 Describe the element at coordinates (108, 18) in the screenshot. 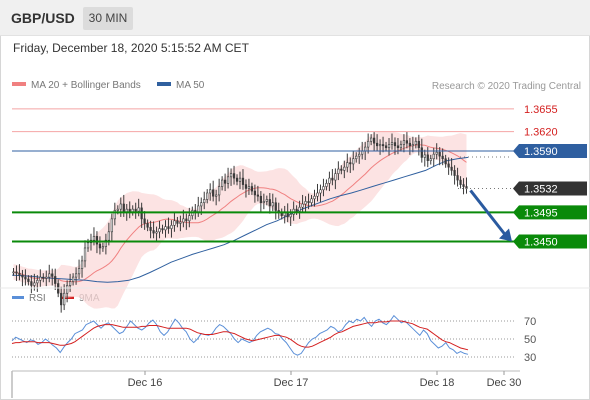

I see `timeframe-button: 30 MIN` at that location.